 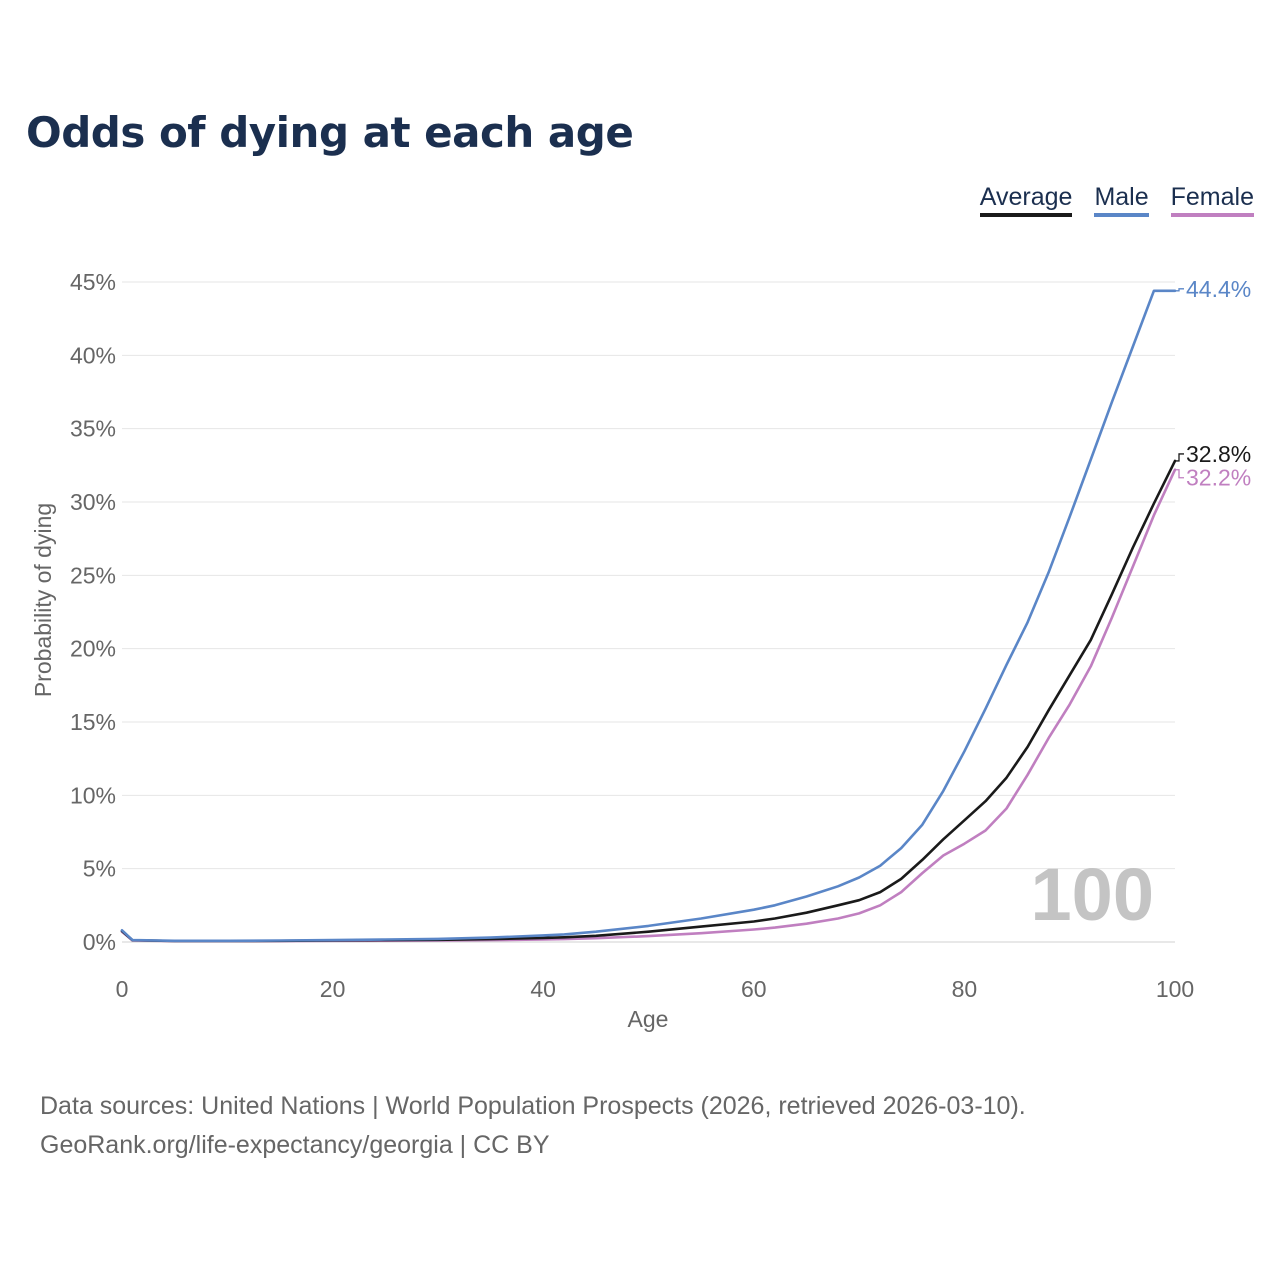 I want to click on y-axis-label: Probability of dying, so click(x=43, y=600).